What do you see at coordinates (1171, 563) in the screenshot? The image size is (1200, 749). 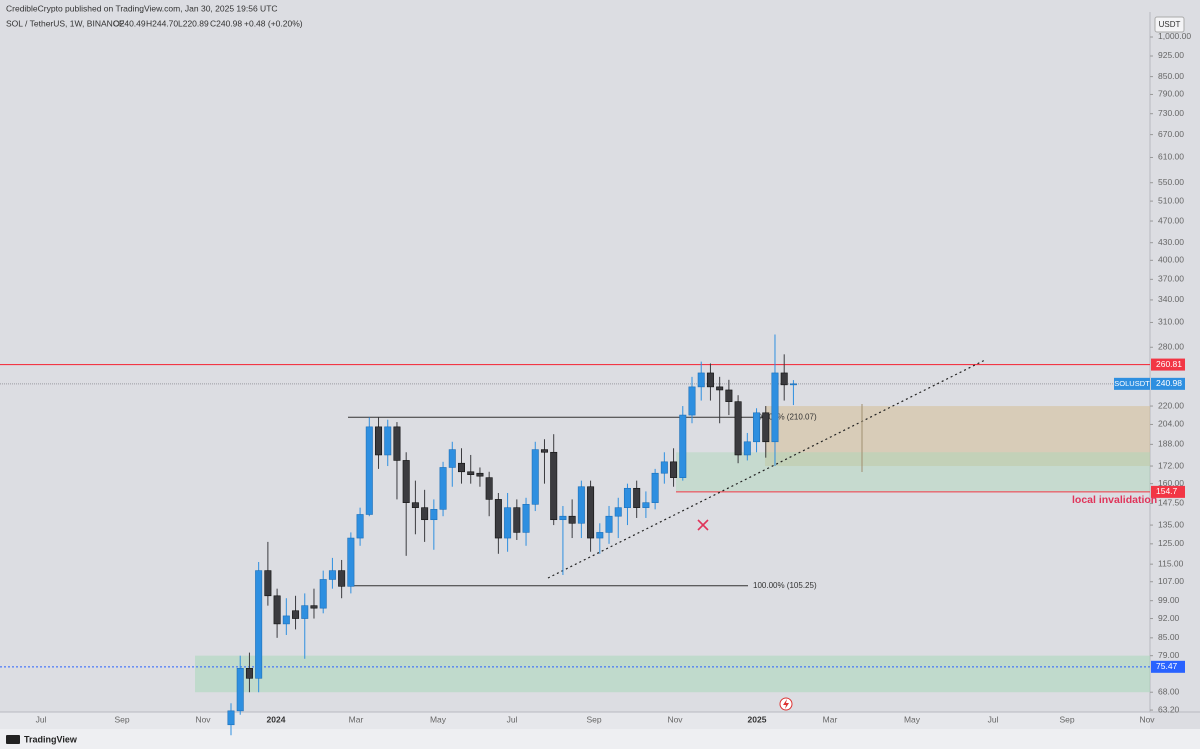 I see `y-tick-label: 115.00` at bounding box center [1171, 563].